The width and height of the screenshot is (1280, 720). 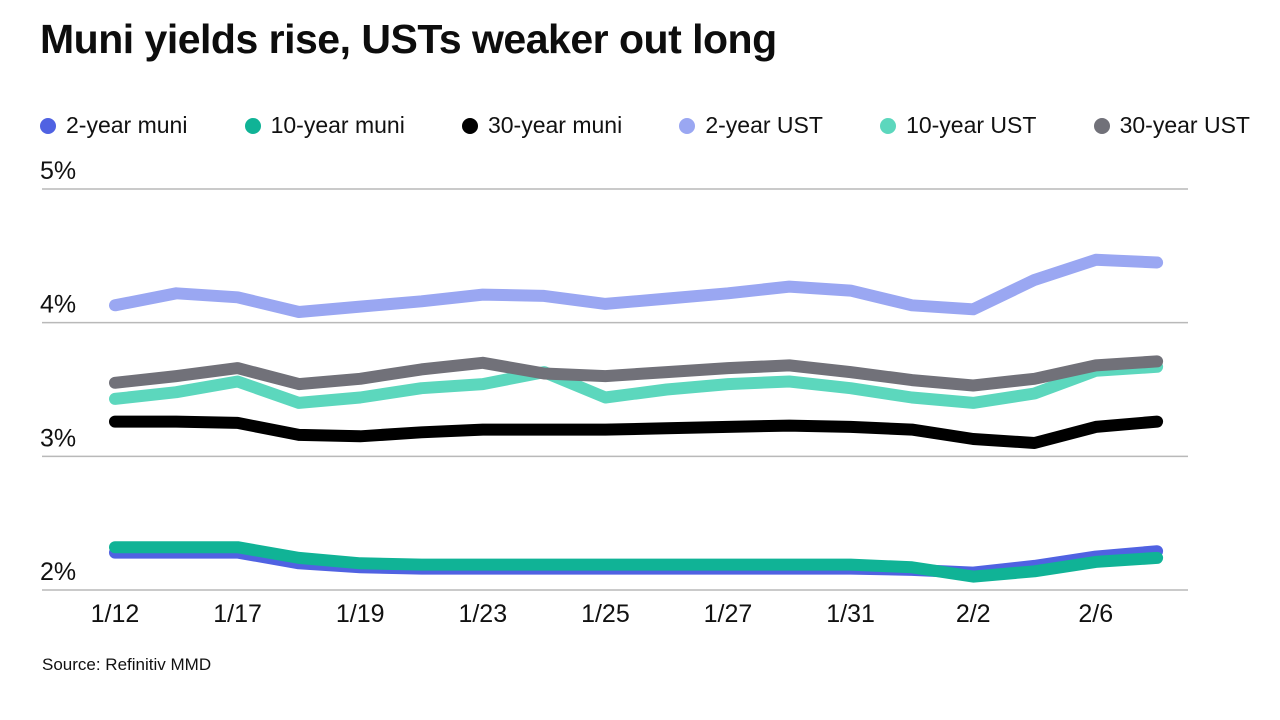 I want to click on legend-item-30-year-ust: 30-year UST, so click(x=1171, y=125).